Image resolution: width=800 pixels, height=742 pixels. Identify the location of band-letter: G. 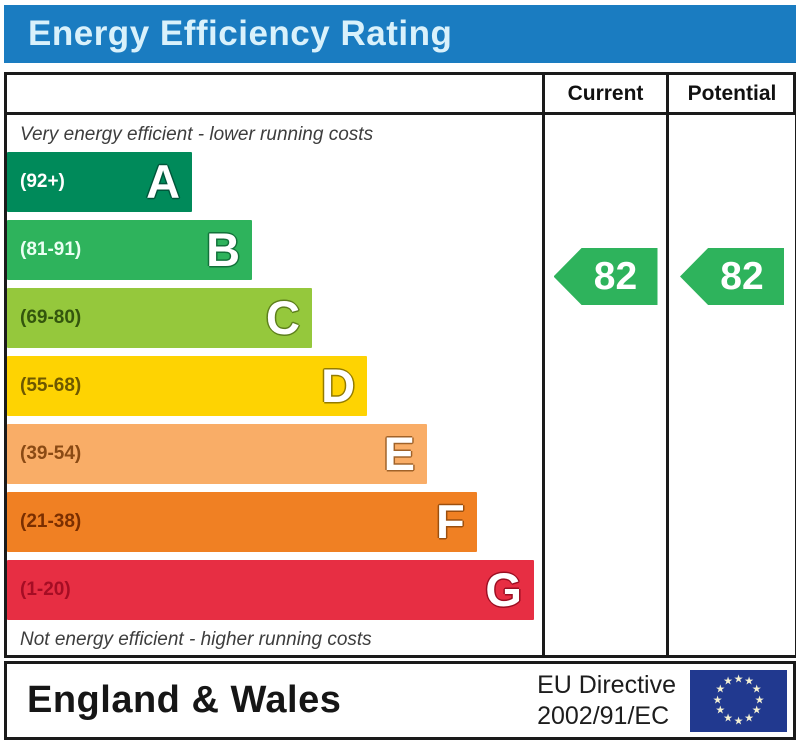
(503, 589).